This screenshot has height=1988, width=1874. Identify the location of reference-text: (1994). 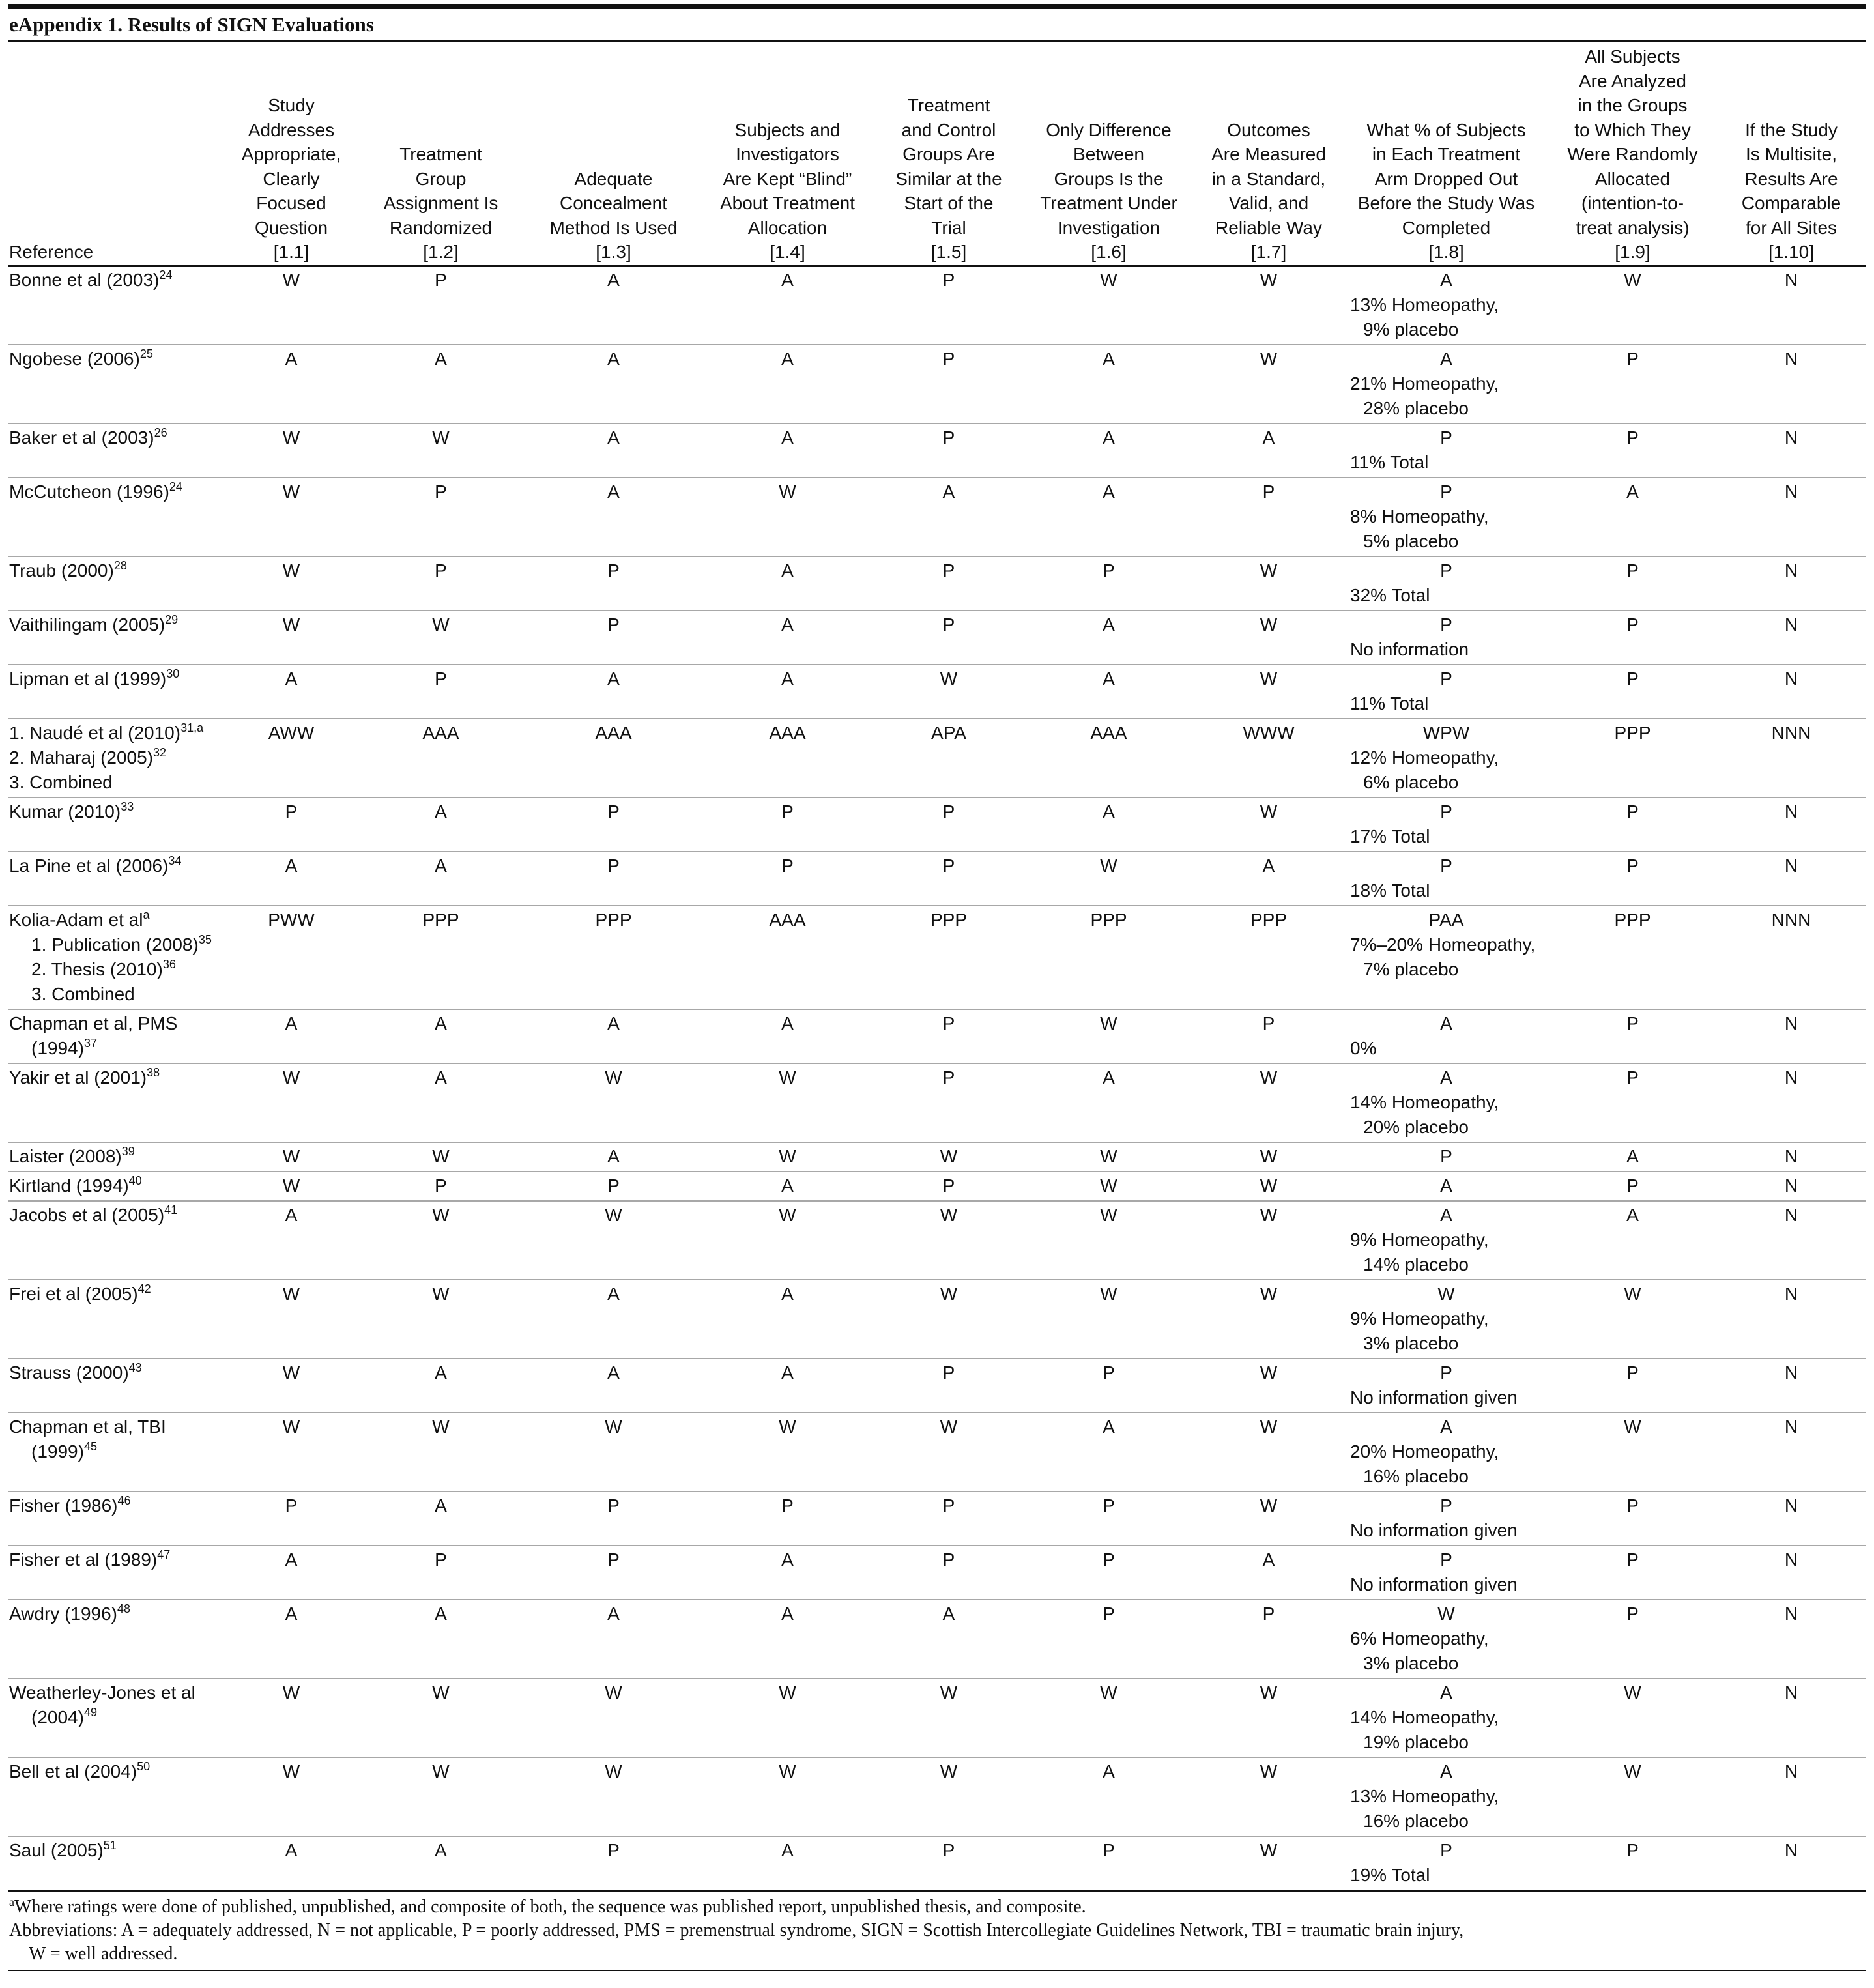
(57, 1047).